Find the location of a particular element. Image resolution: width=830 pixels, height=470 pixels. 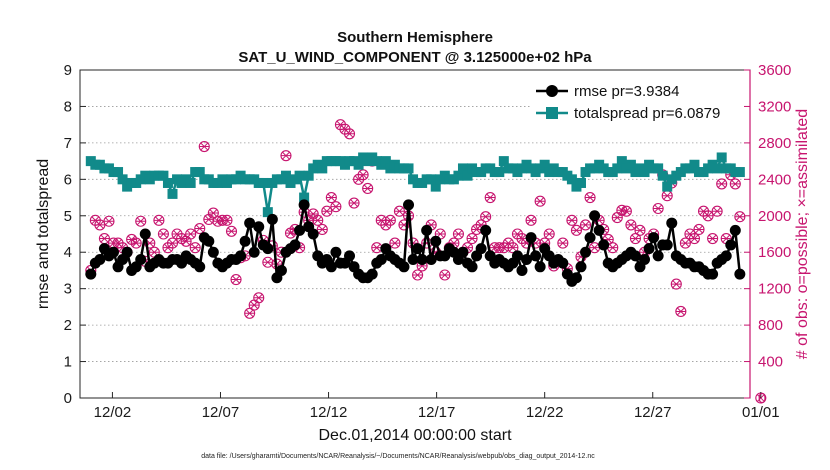

x-axis-title: Dec.01,2014 00:00:00 start is located at coordinates (415, 435).